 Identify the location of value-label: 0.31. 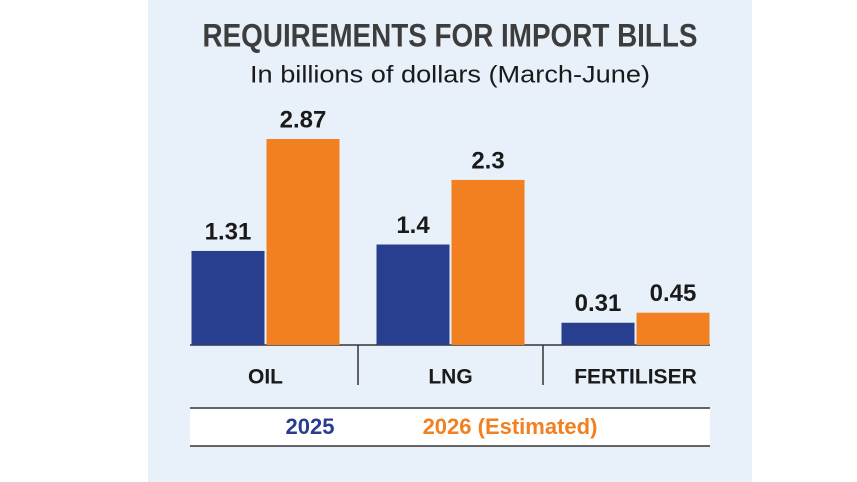
(598, 303).